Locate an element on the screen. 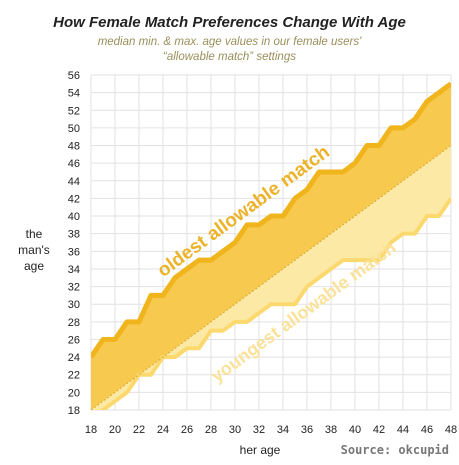 The width and height of the screenshot is (459, 465). x-tick-label: 42 is located at coordinates (379, 430).